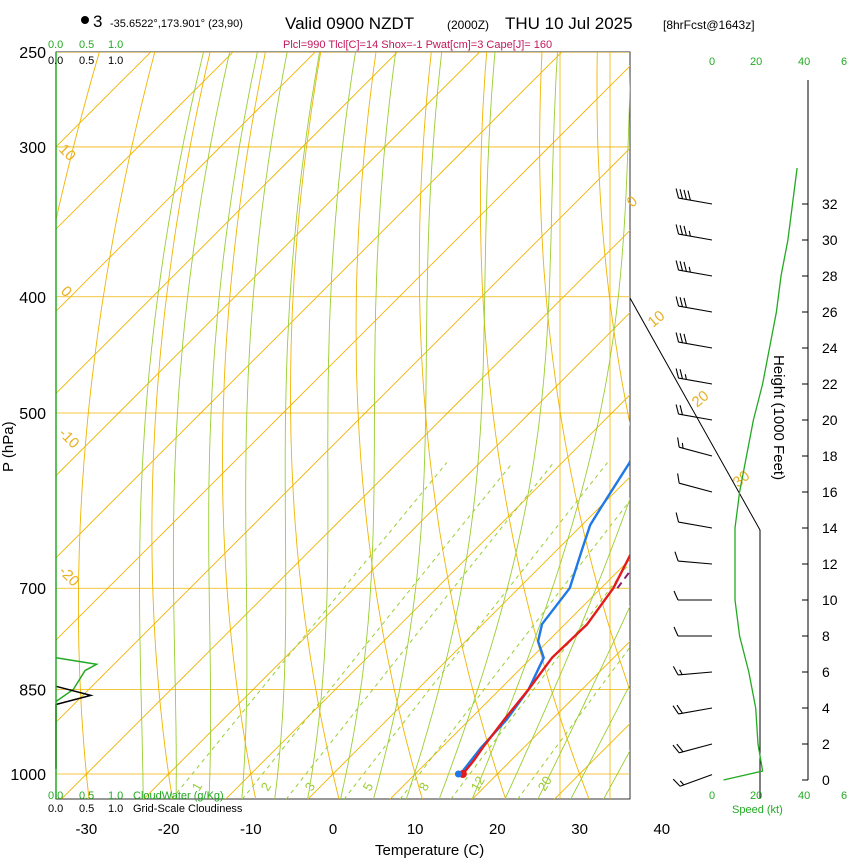 Image resolution: width=850 pixels, height=860 pixels. Describe the element at coordinates (712, 62) in the screenshot. I see `speed-tick: 0` at that location.